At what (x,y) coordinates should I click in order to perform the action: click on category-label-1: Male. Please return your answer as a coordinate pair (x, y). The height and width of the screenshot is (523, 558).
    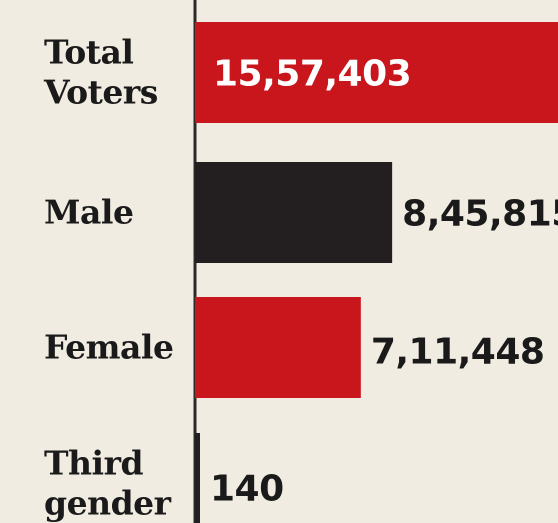
    Looking at the image, I should click on (88, 212).